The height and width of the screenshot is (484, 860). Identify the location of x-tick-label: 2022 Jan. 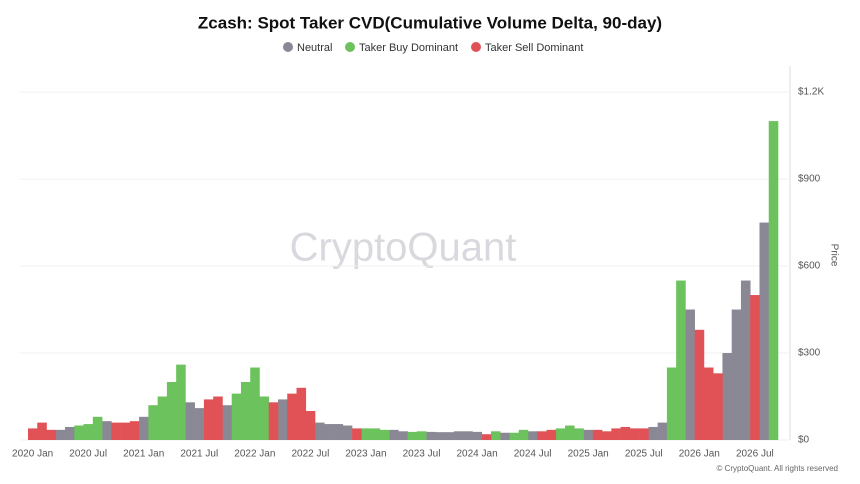
(254, 454).